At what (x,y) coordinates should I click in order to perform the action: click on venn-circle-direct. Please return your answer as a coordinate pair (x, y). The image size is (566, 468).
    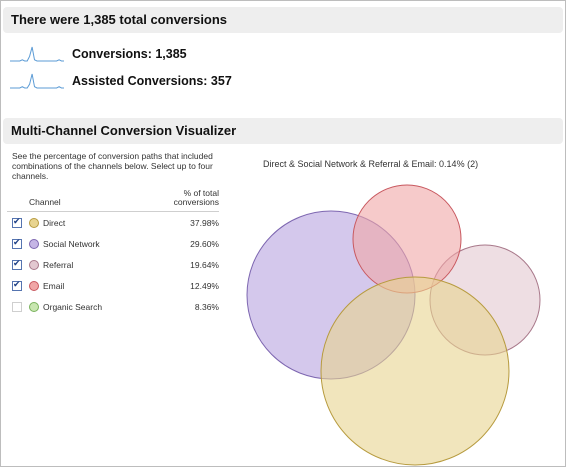
    Looking at the image, I should click on (415, 371).